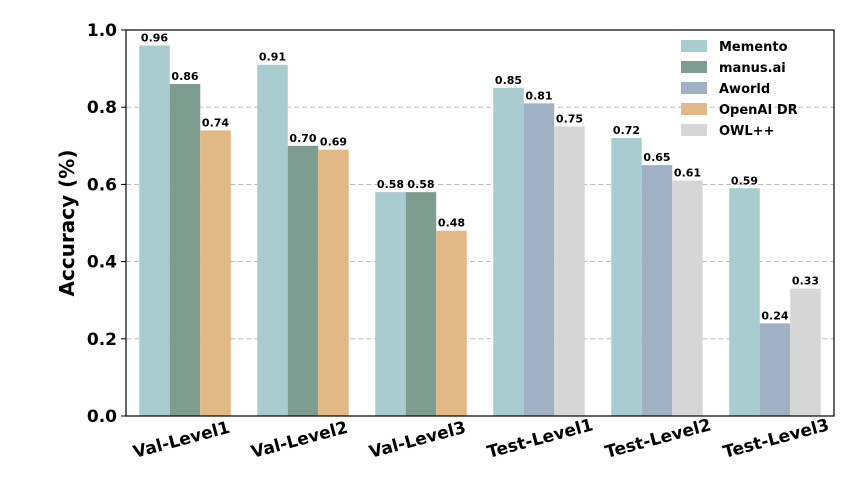 The width and height of the screenshot is (846, 486). Describe the element at coordinates (752, 68) in the screenshot. I see `legend-label: manus.ai` at that location.